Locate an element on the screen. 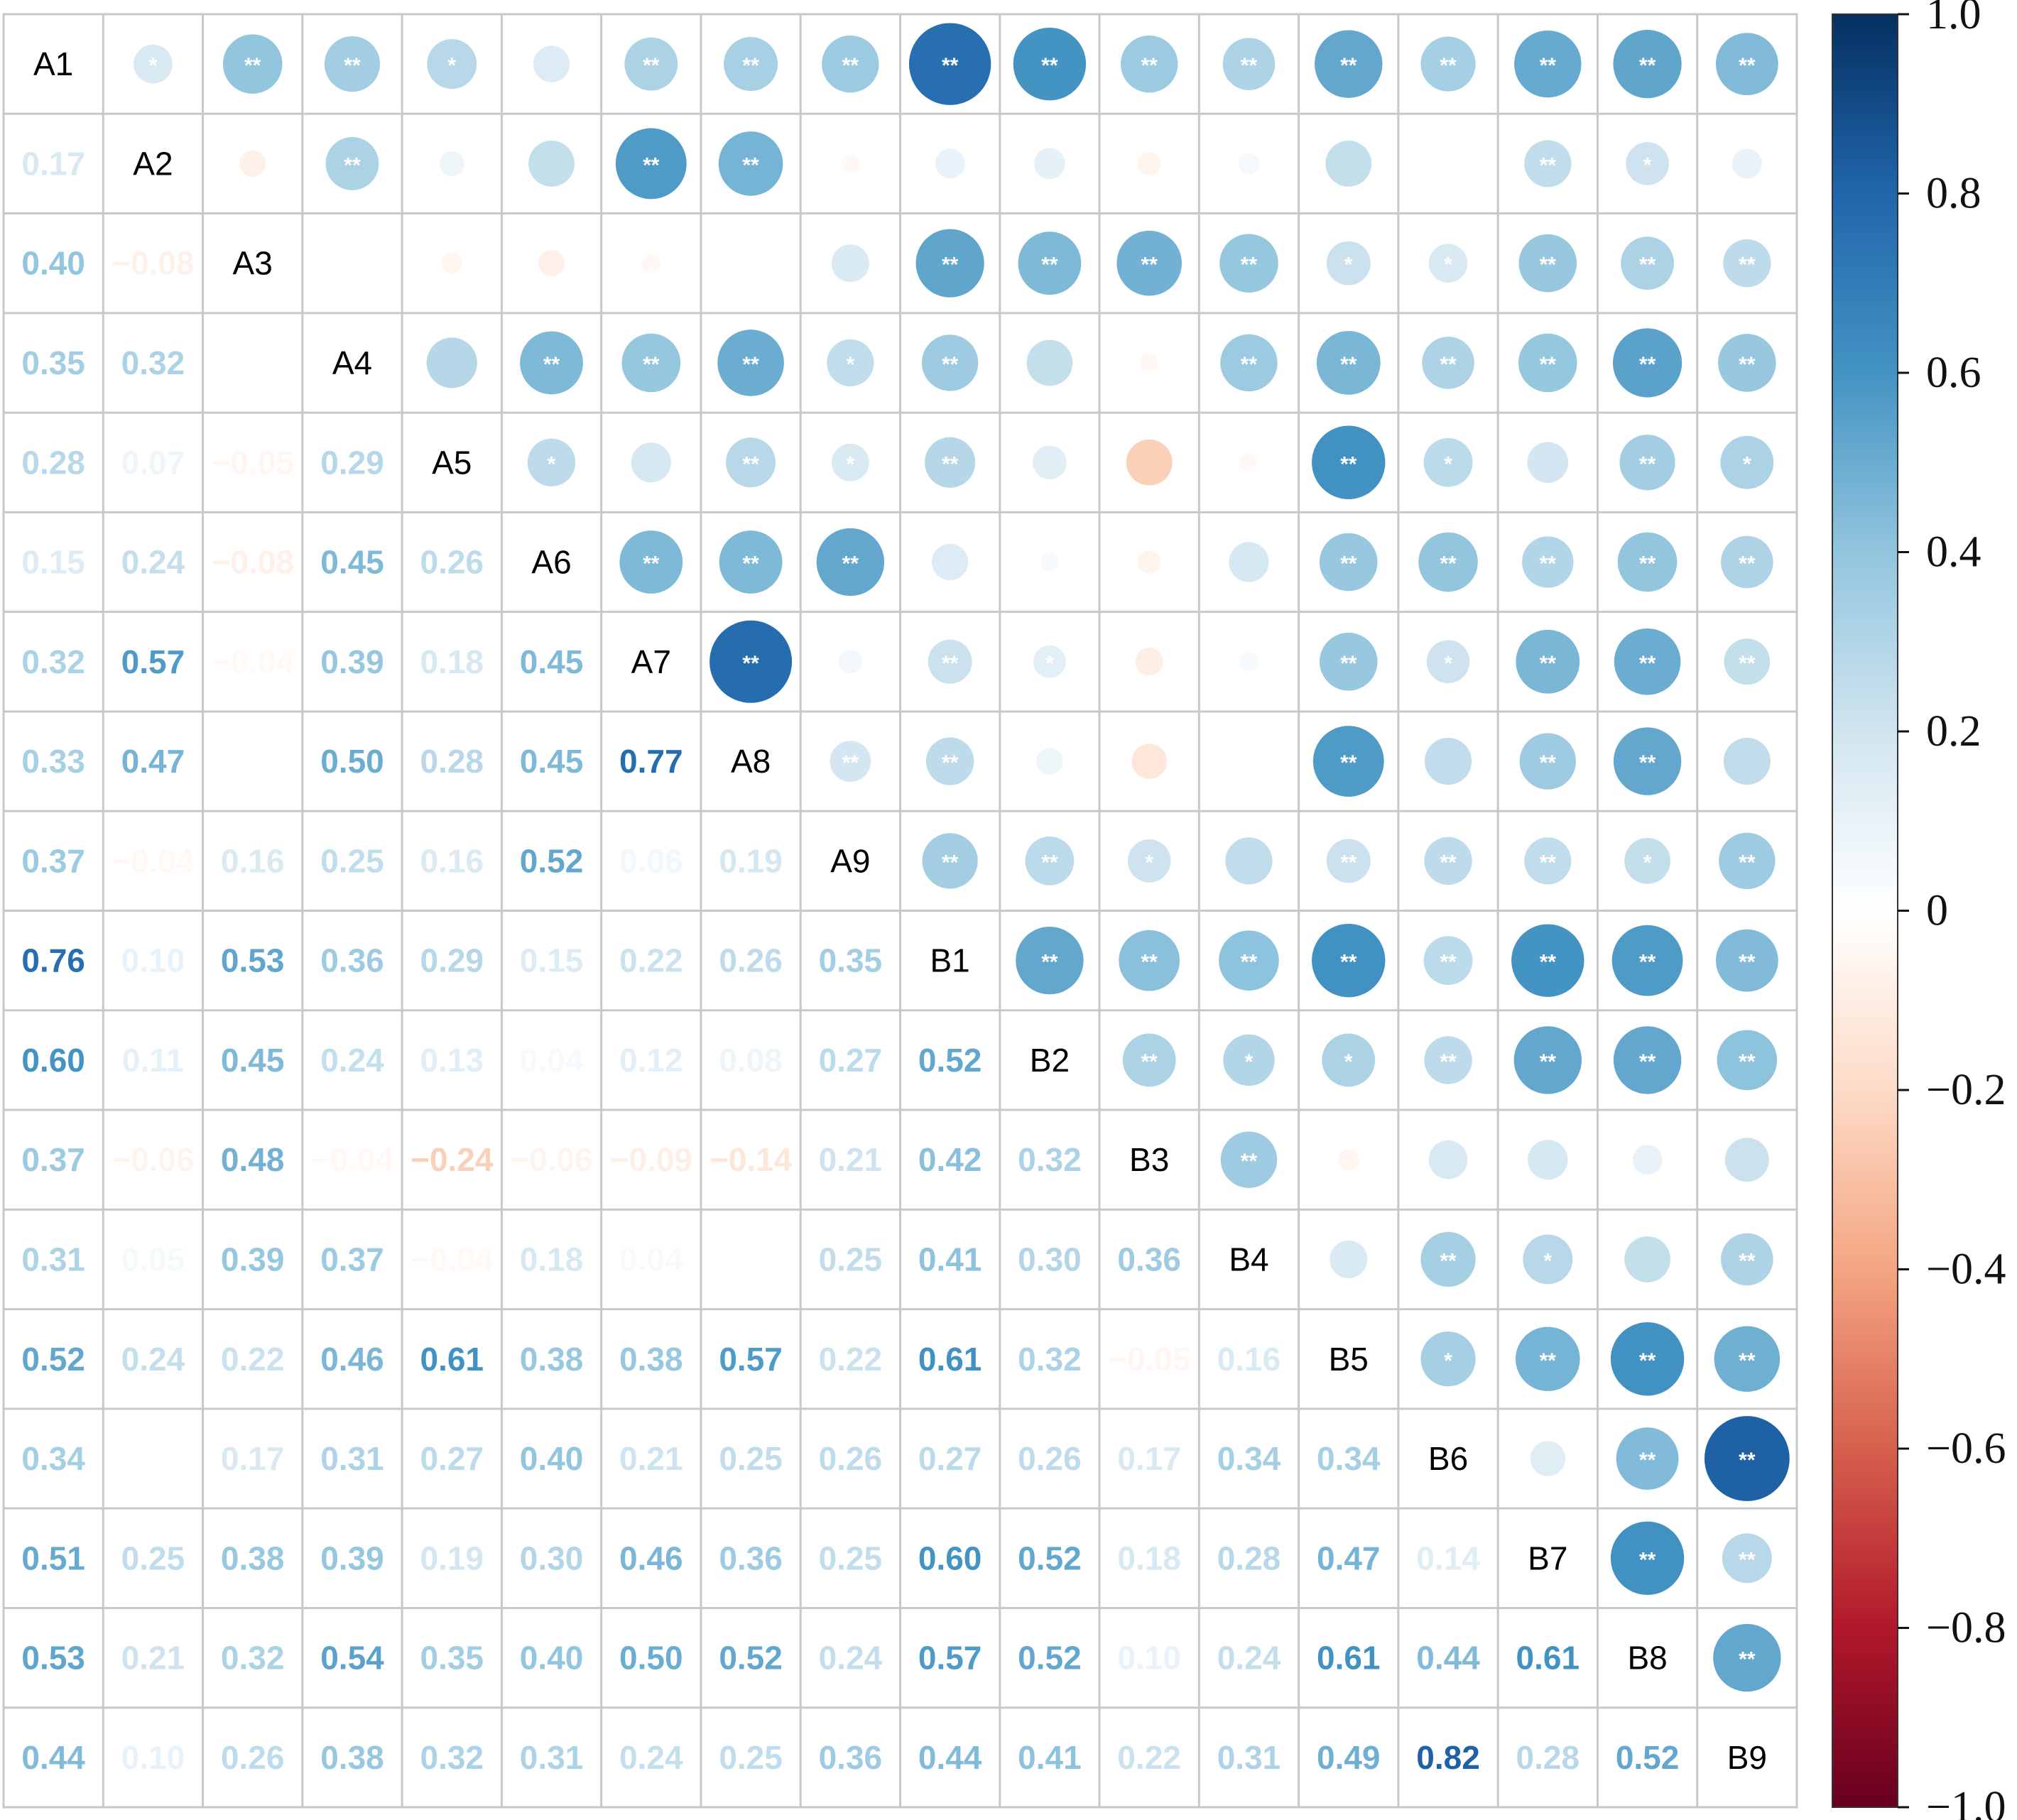 Image resolution: width=2017 pixels, height=1820 pixels. correlation-value: 0.10 is located at coordinates (153, 961).